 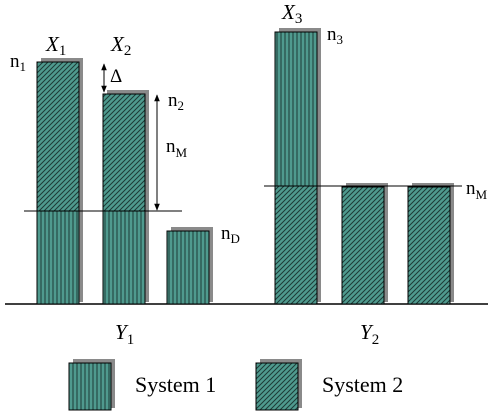 What do you see at coordinates (18, 62) in the screenshot?
I see `label-n1: n1` at bounding box center [18, 62].